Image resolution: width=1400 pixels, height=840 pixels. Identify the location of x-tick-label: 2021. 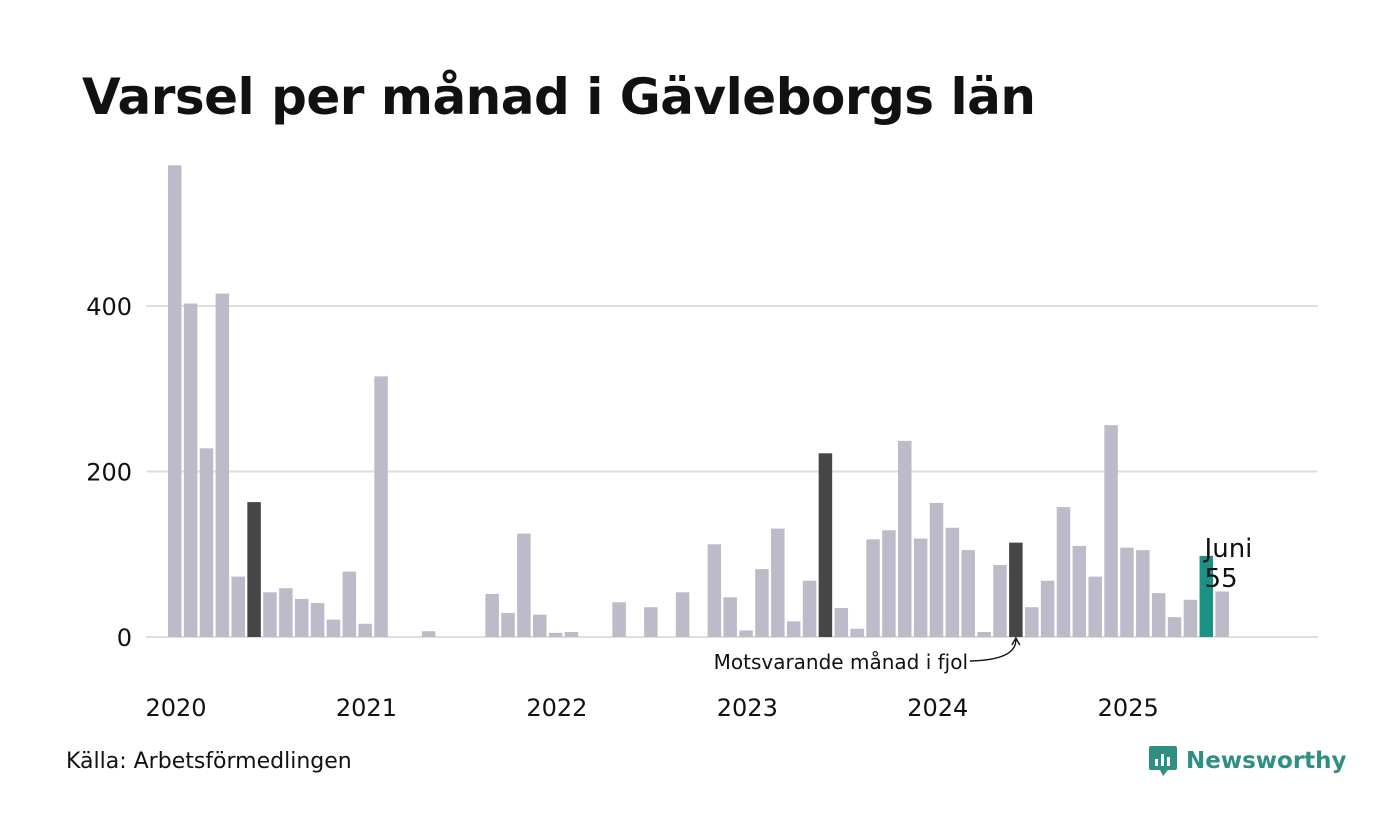
(366, 708).